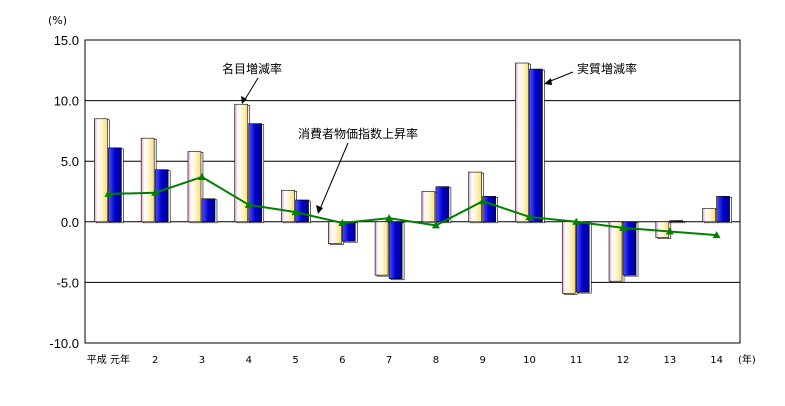 This screenshot has width=785, height=406. Describe the element at coordinates (66, 40) in the screenshot. I see `y-tick-label: 15.0` at that location.